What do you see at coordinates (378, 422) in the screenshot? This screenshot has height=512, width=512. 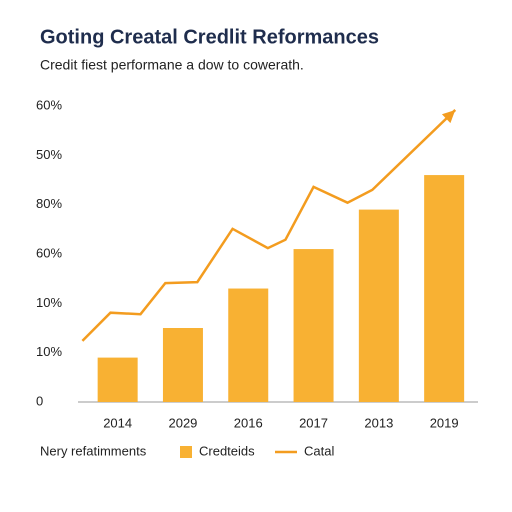 I see `x-tick-label: 2013` at bounding box center [378, 422].